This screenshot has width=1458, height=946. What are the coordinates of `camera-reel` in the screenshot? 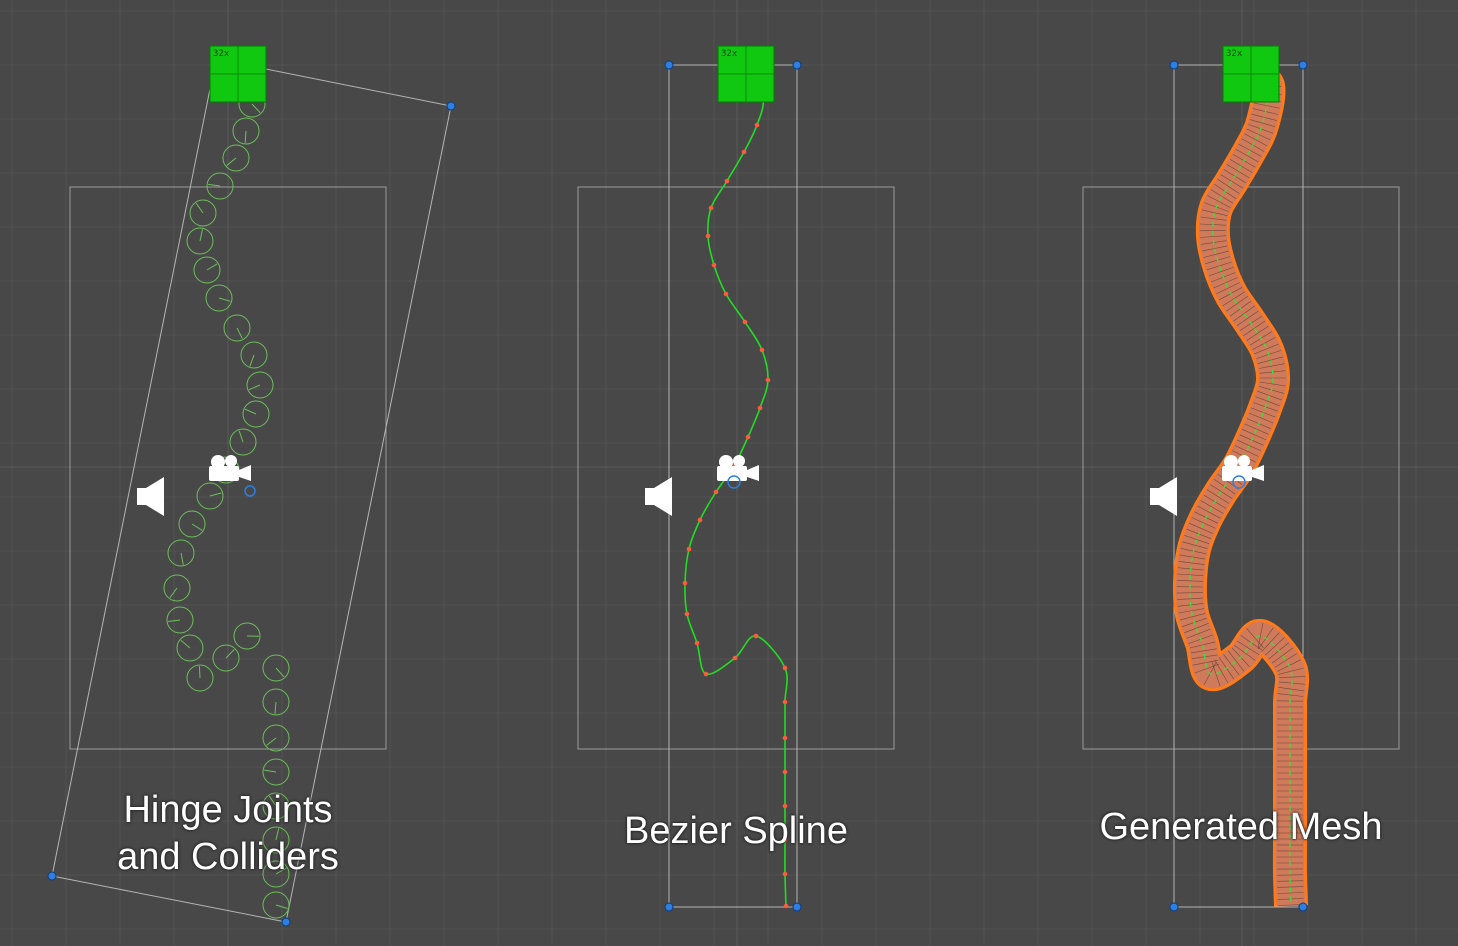 It's located at (726, 462).